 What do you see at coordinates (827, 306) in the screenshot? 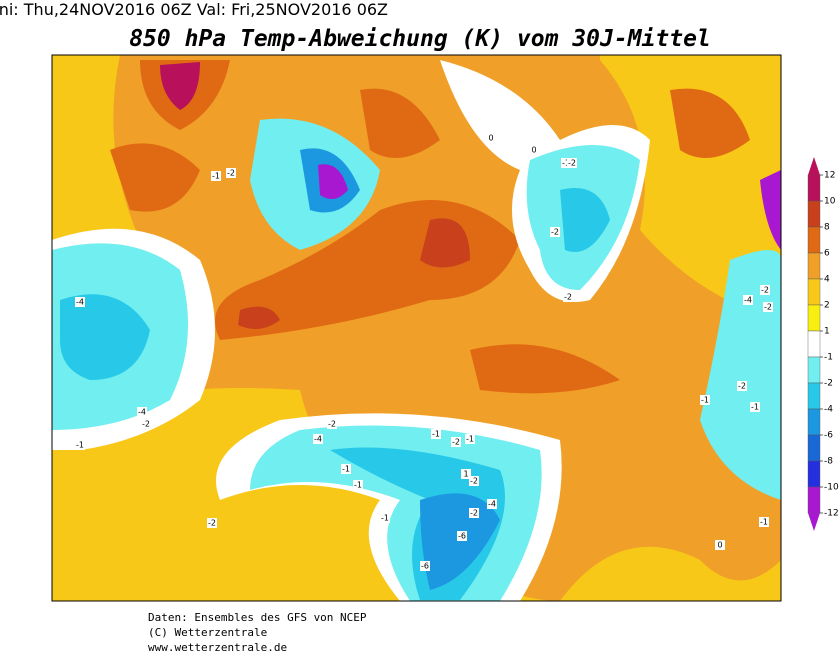
I see `colorbar-tick-label: 2` at bounding box center [827, 306].